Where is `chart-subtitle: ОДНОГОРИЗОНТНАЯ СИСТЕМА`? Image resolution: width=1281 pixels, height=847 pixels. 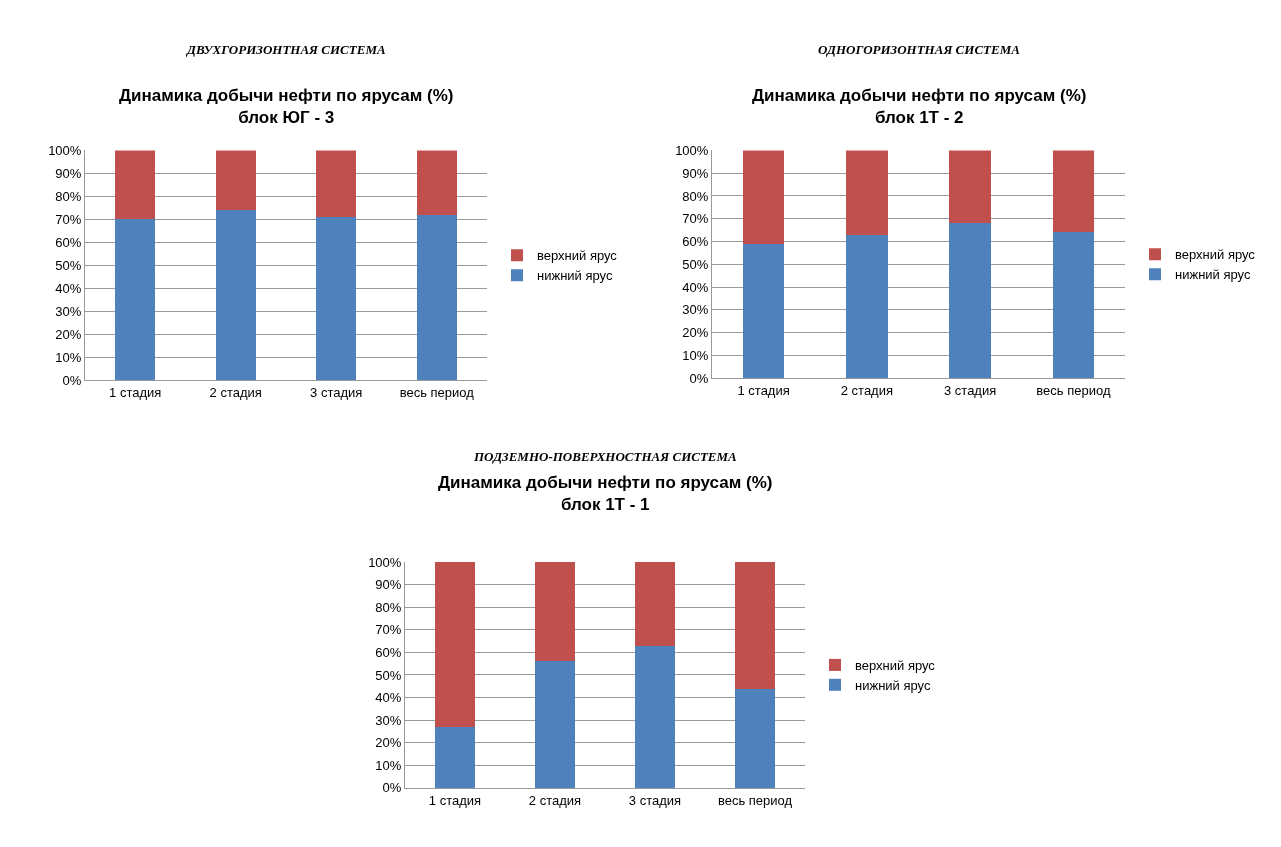
chart-subtitle: ОДНОГОРИЗОНТНАЯ СИСТЕМА is located at coordinates (919, 49).